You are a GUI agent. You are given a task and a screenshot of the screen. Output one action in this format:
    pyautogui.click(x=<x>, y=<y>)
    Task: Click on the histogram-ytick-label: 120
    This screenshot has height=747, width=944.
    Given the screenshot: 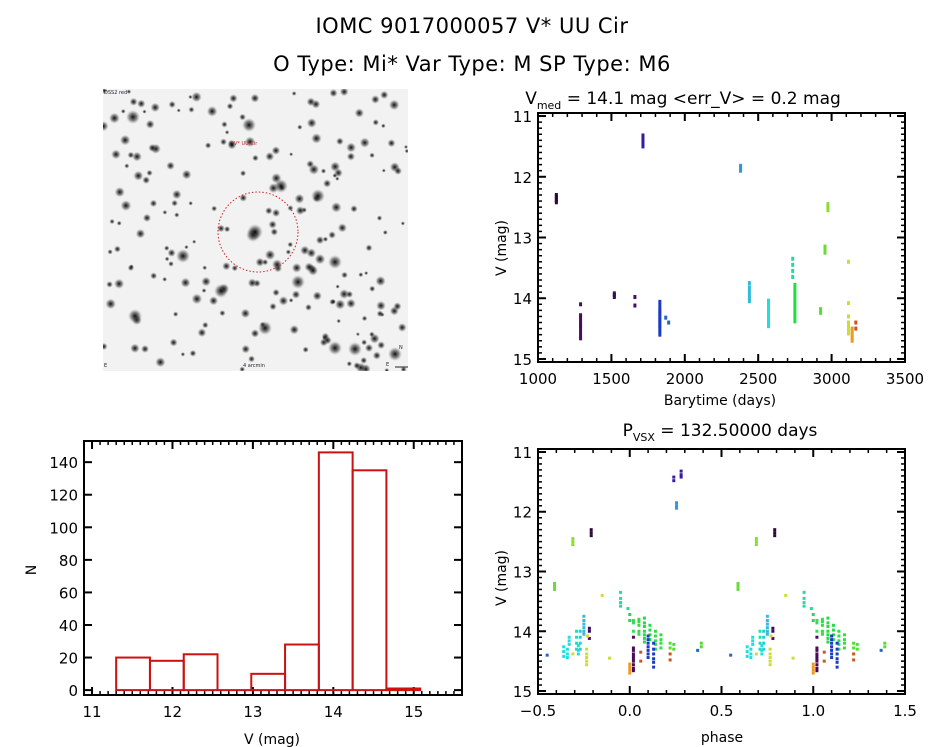 What is the action you would take?
    pyautogui.click(x=63, y=496)
    